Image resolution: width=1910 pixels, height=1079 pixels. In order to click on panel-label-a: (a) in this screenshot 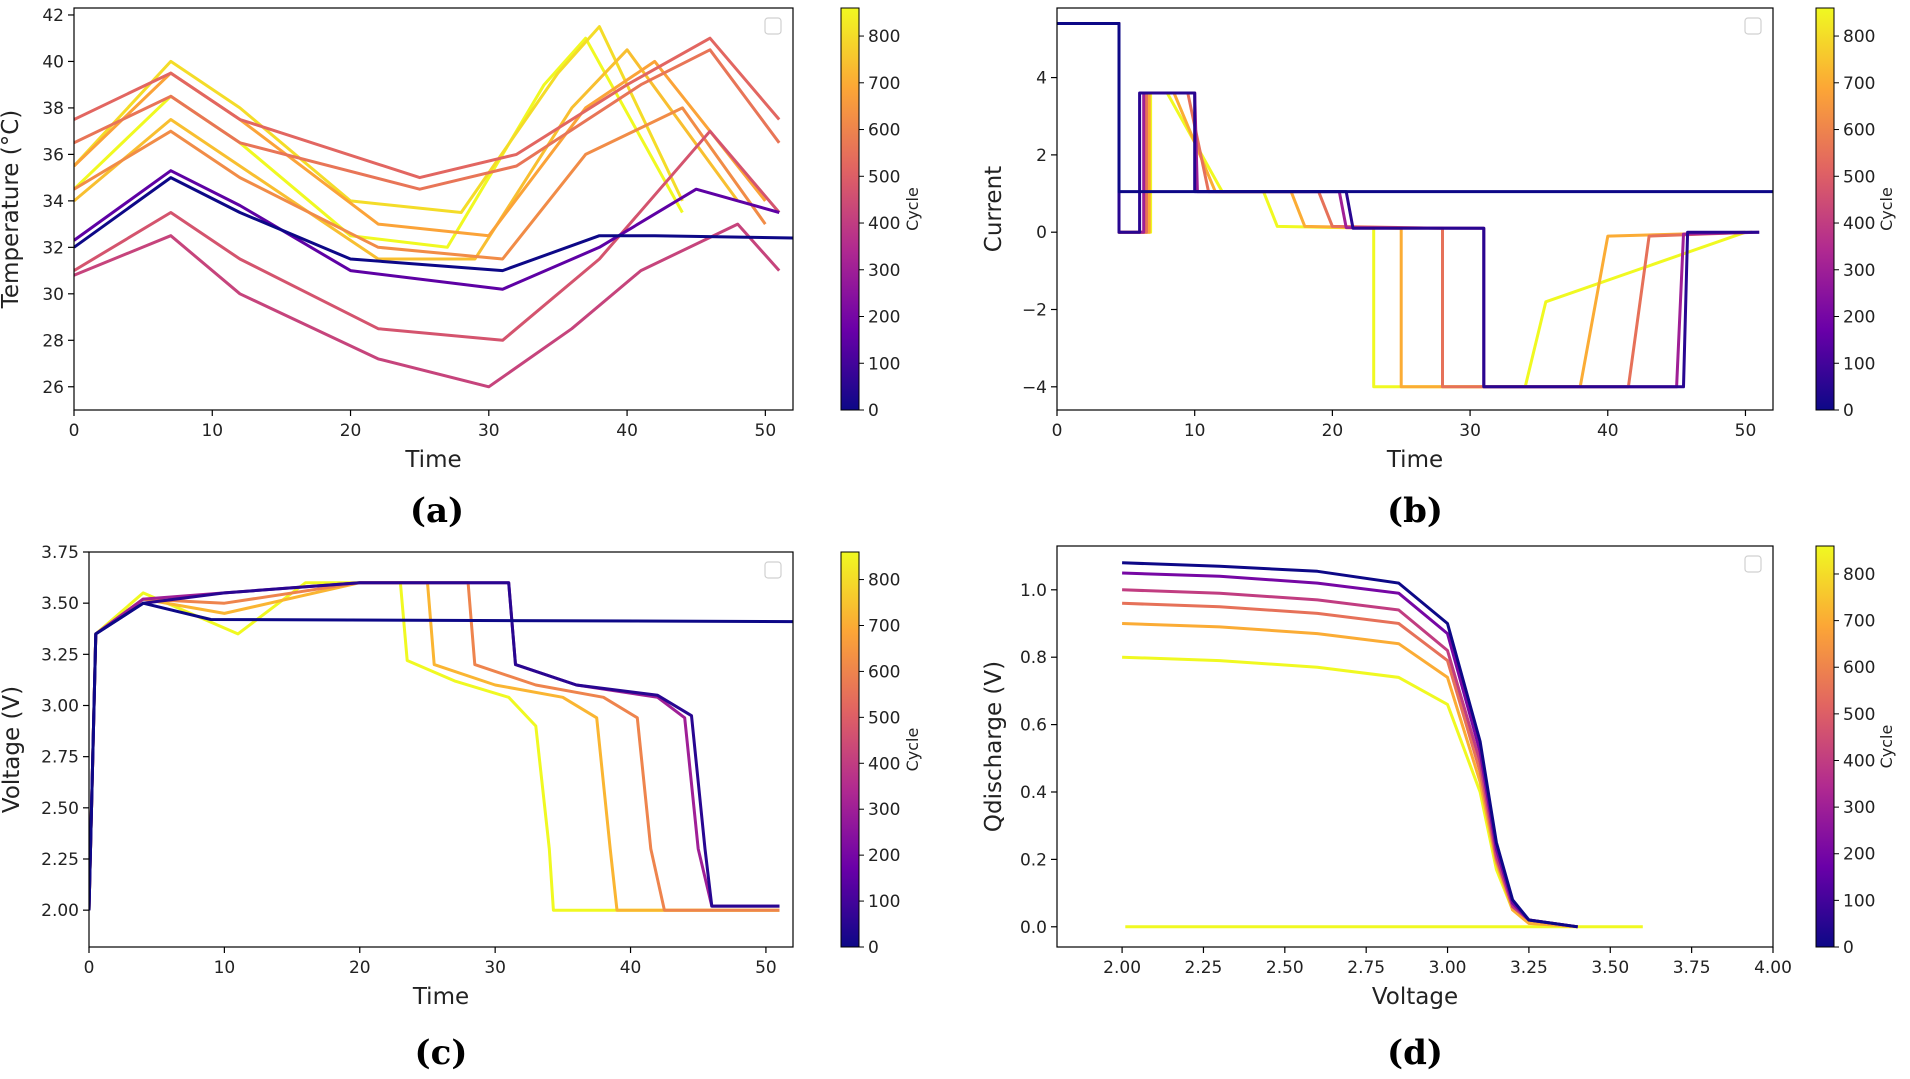, I will do `click(437, 511)`.